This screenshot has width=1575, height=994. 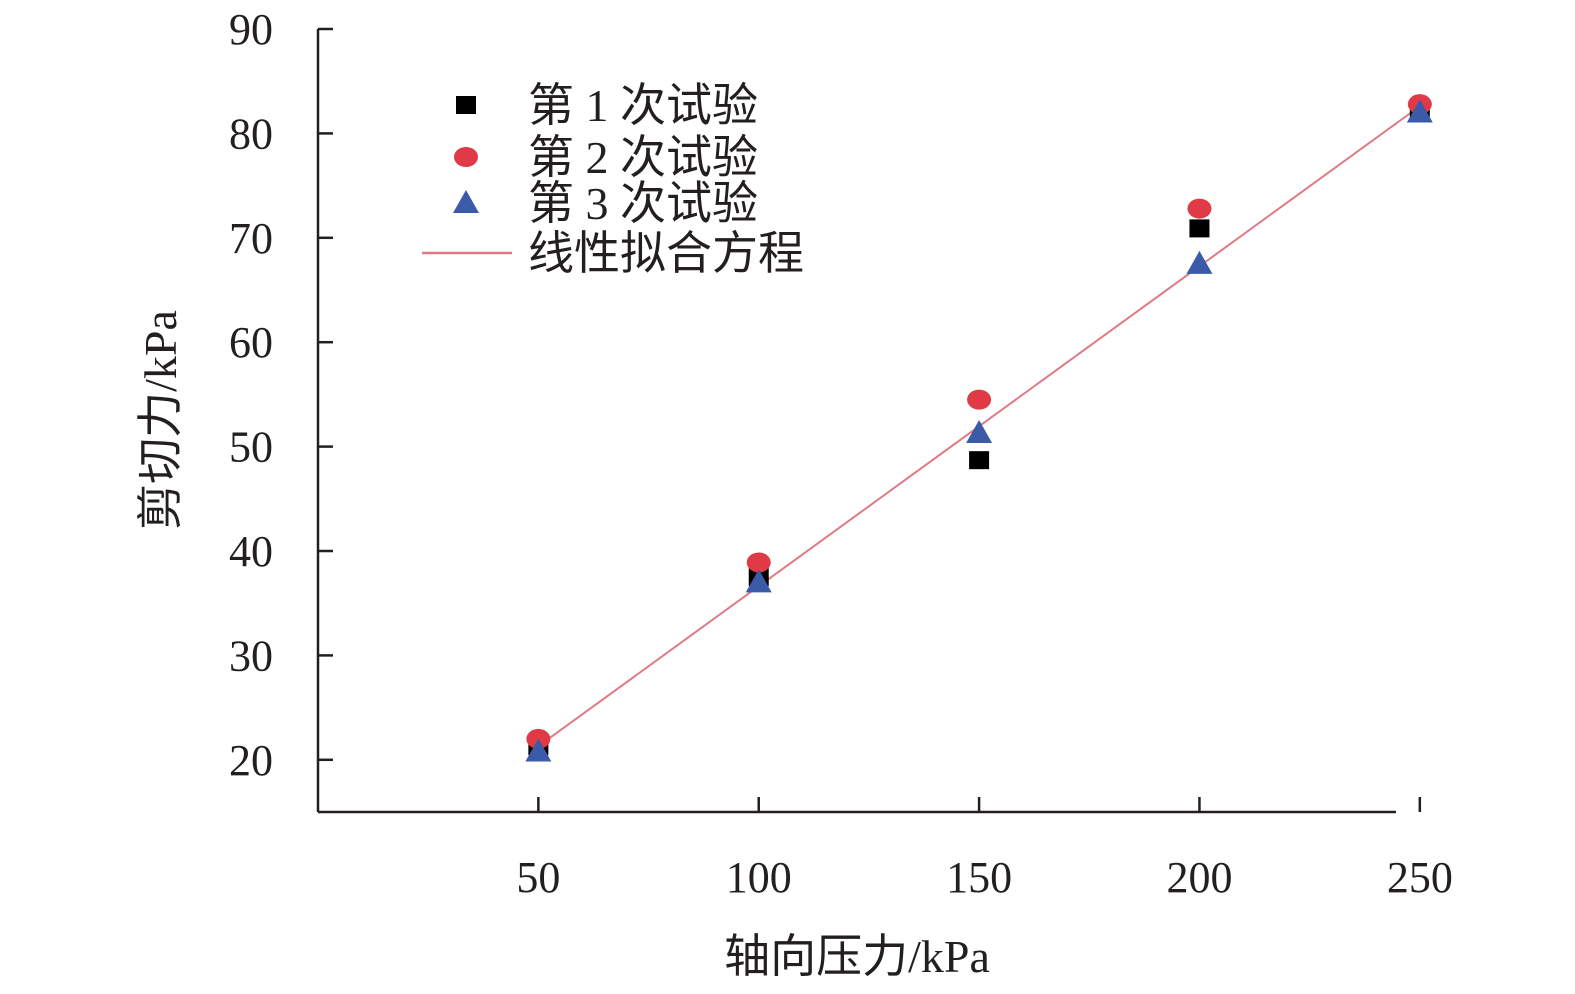 What do you see at coordinates (251, 238) in the screenshot?
I see `y-tick-label: 70` at bounding box center [251, 238].